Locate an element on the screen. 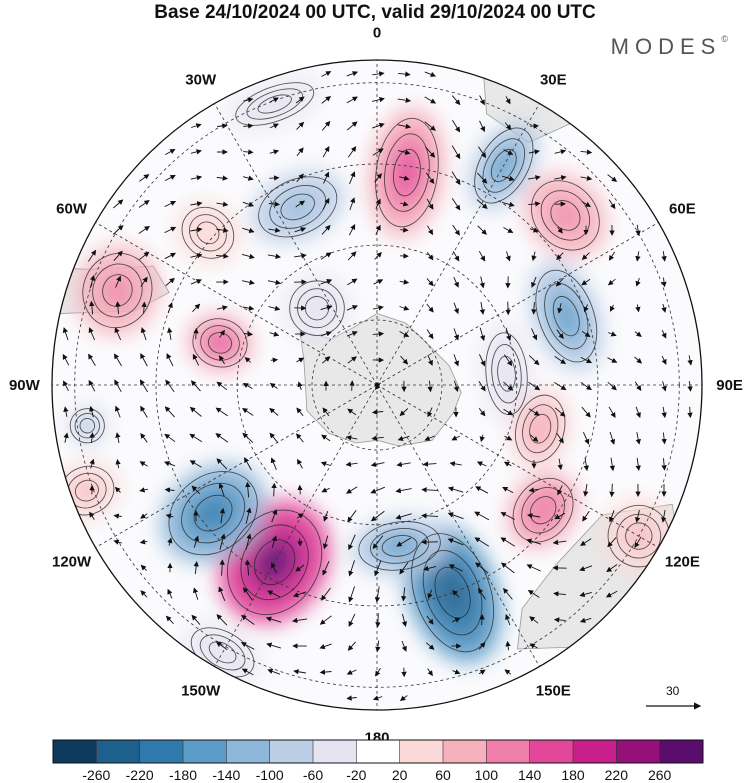  colorbar-label: -140 is located at coordinates (226, 775).